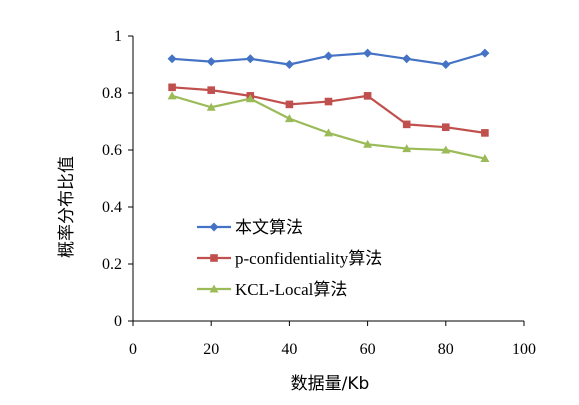  I want to click on y-tick-label: 0.2, so click(112, 264).